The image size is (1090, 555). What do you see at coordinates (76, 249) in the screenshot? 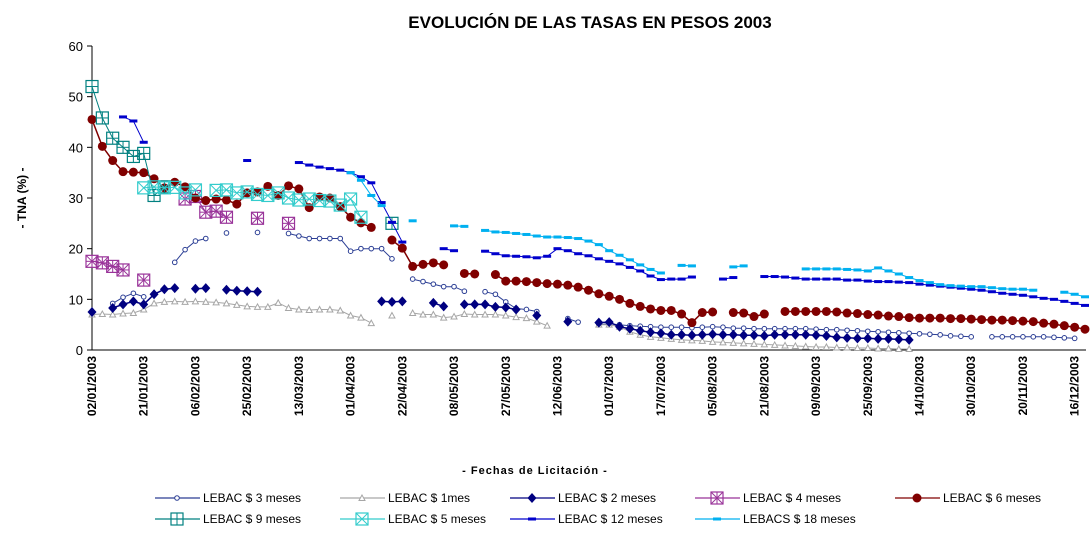
I see `y-tick-label: 20` at bounding box center [76, 249].